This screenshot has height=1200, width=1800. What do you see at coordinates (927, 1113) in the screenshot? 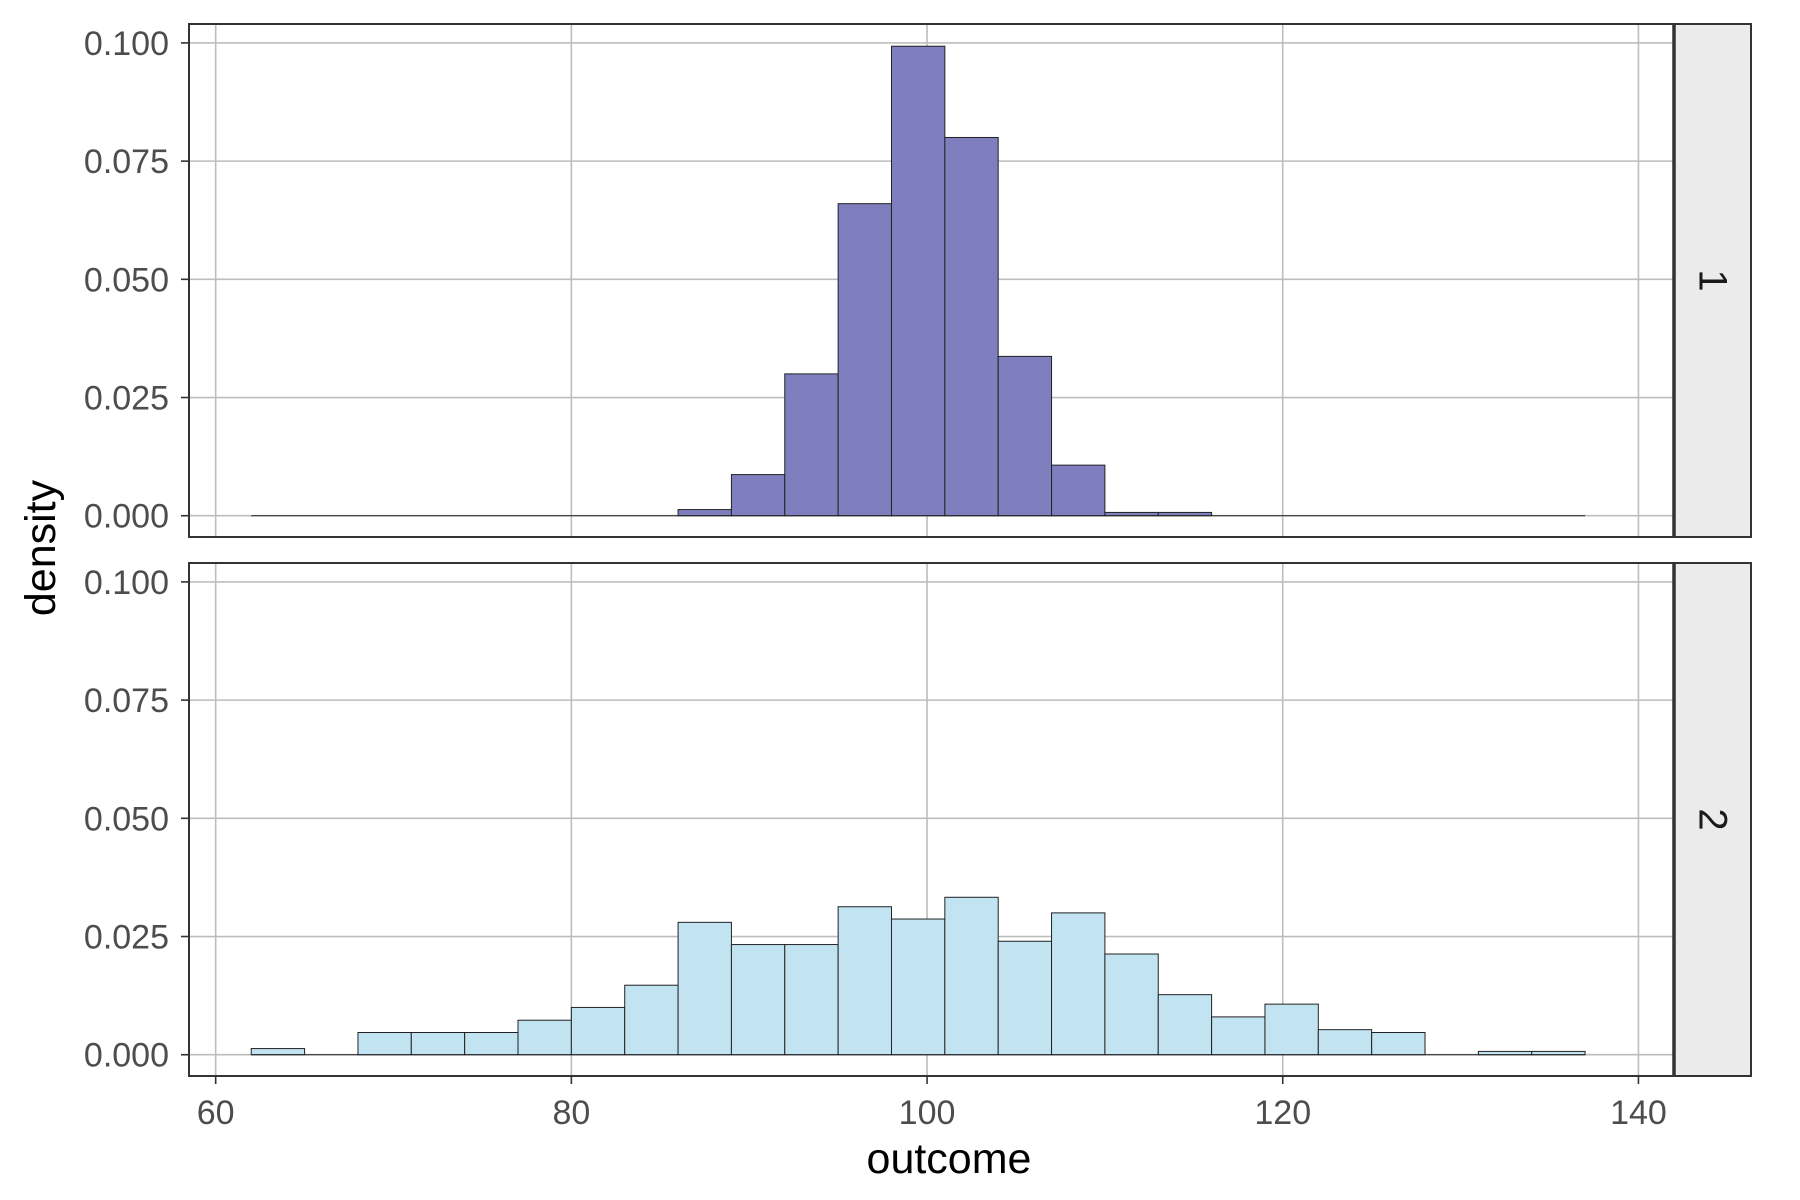
I see `x-tick-label: 100` at bounding box center [927, 1113].